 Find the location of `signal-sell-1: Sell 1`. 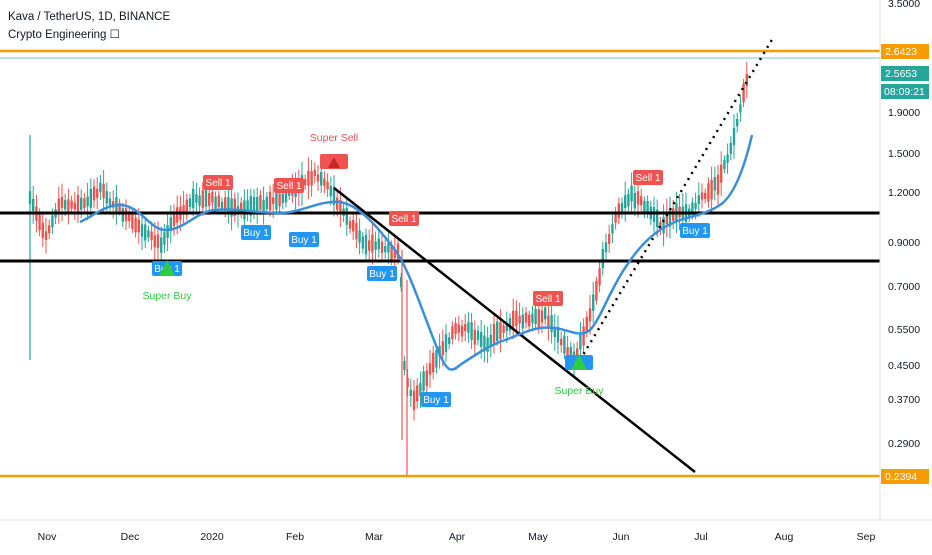

signal-sell-1: Sell 1 is located at coordinates (218, 182).